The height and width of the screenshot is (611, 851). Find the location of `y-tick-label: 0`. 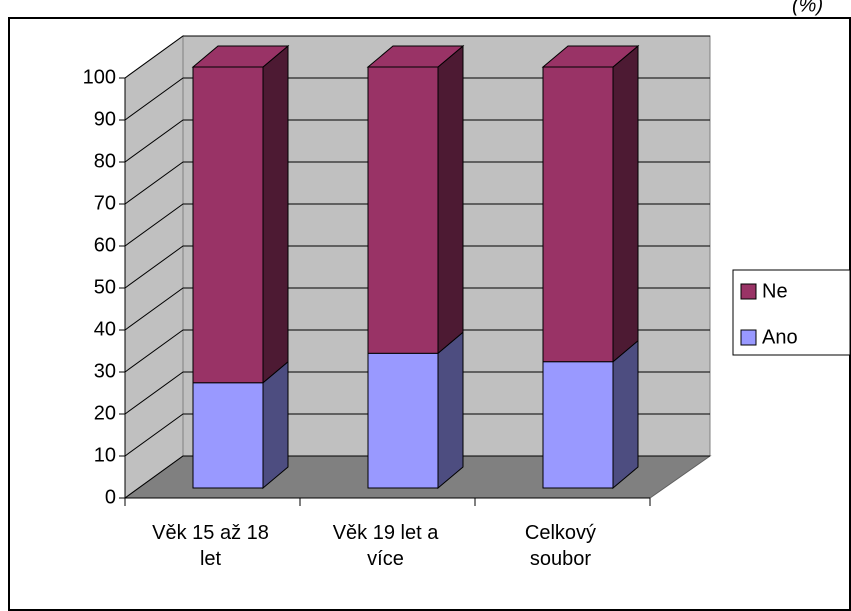

y-tick-label: 0 is located at coordinates (110, 497).